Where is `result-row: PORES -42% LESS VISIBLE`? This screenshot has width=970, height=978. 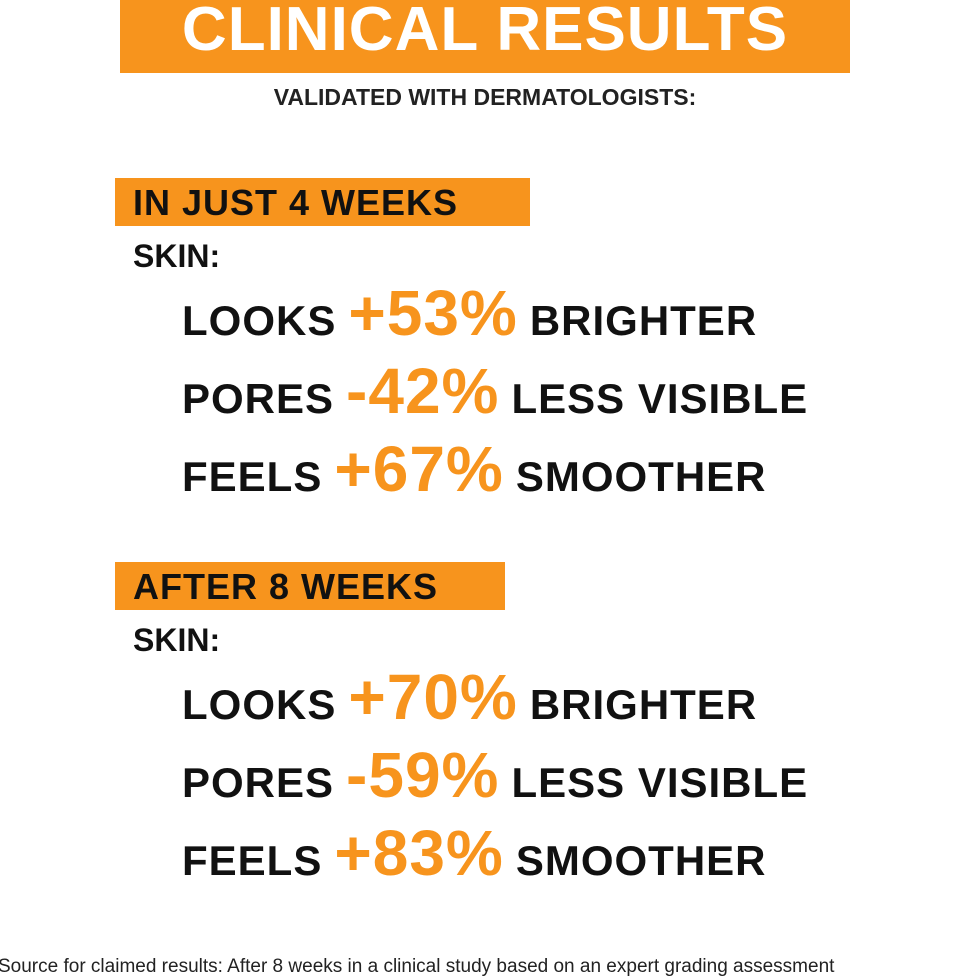
result-row: PORES -42% LESS VISIBLE is located at coordinates (495, 391).